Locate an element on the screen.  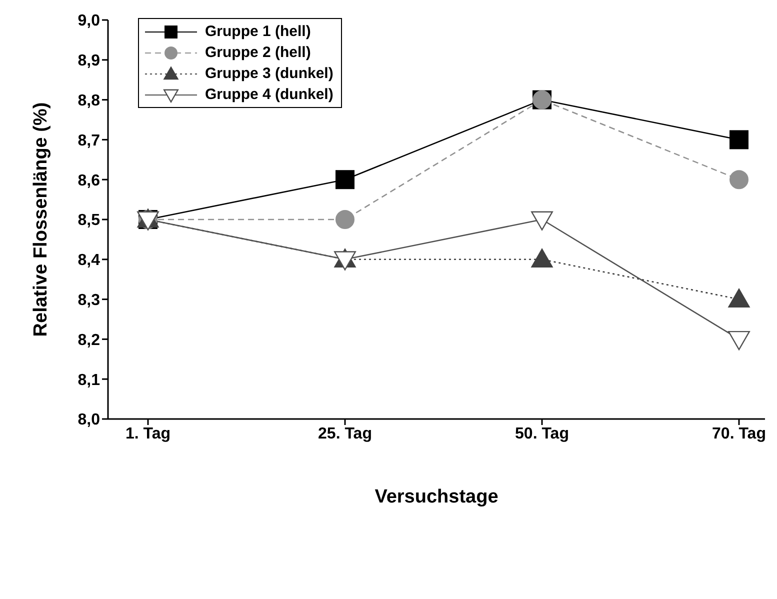
x-tick-label: 25. Tag is located at coordinates (345, 433).